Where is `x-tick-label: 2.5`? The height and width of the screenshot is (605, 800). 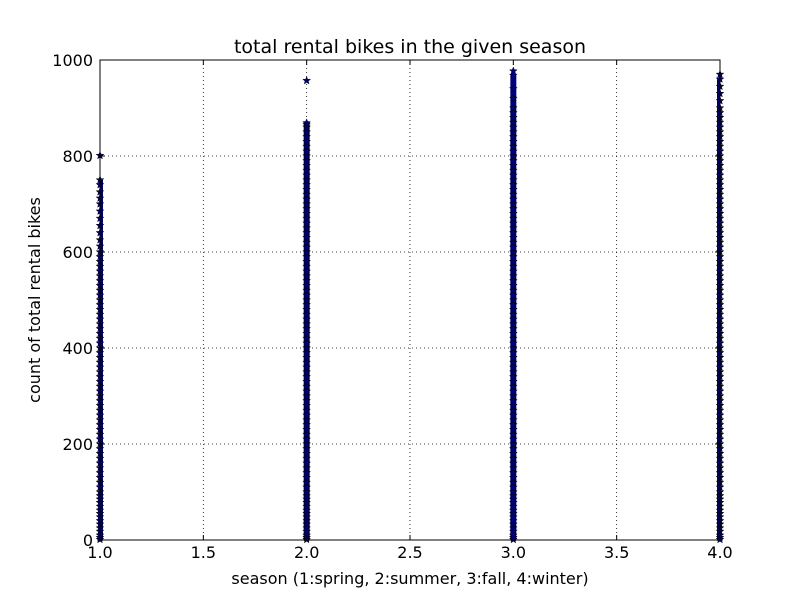 x-tick-label: 2.5 is located at coordinates (409, 552).